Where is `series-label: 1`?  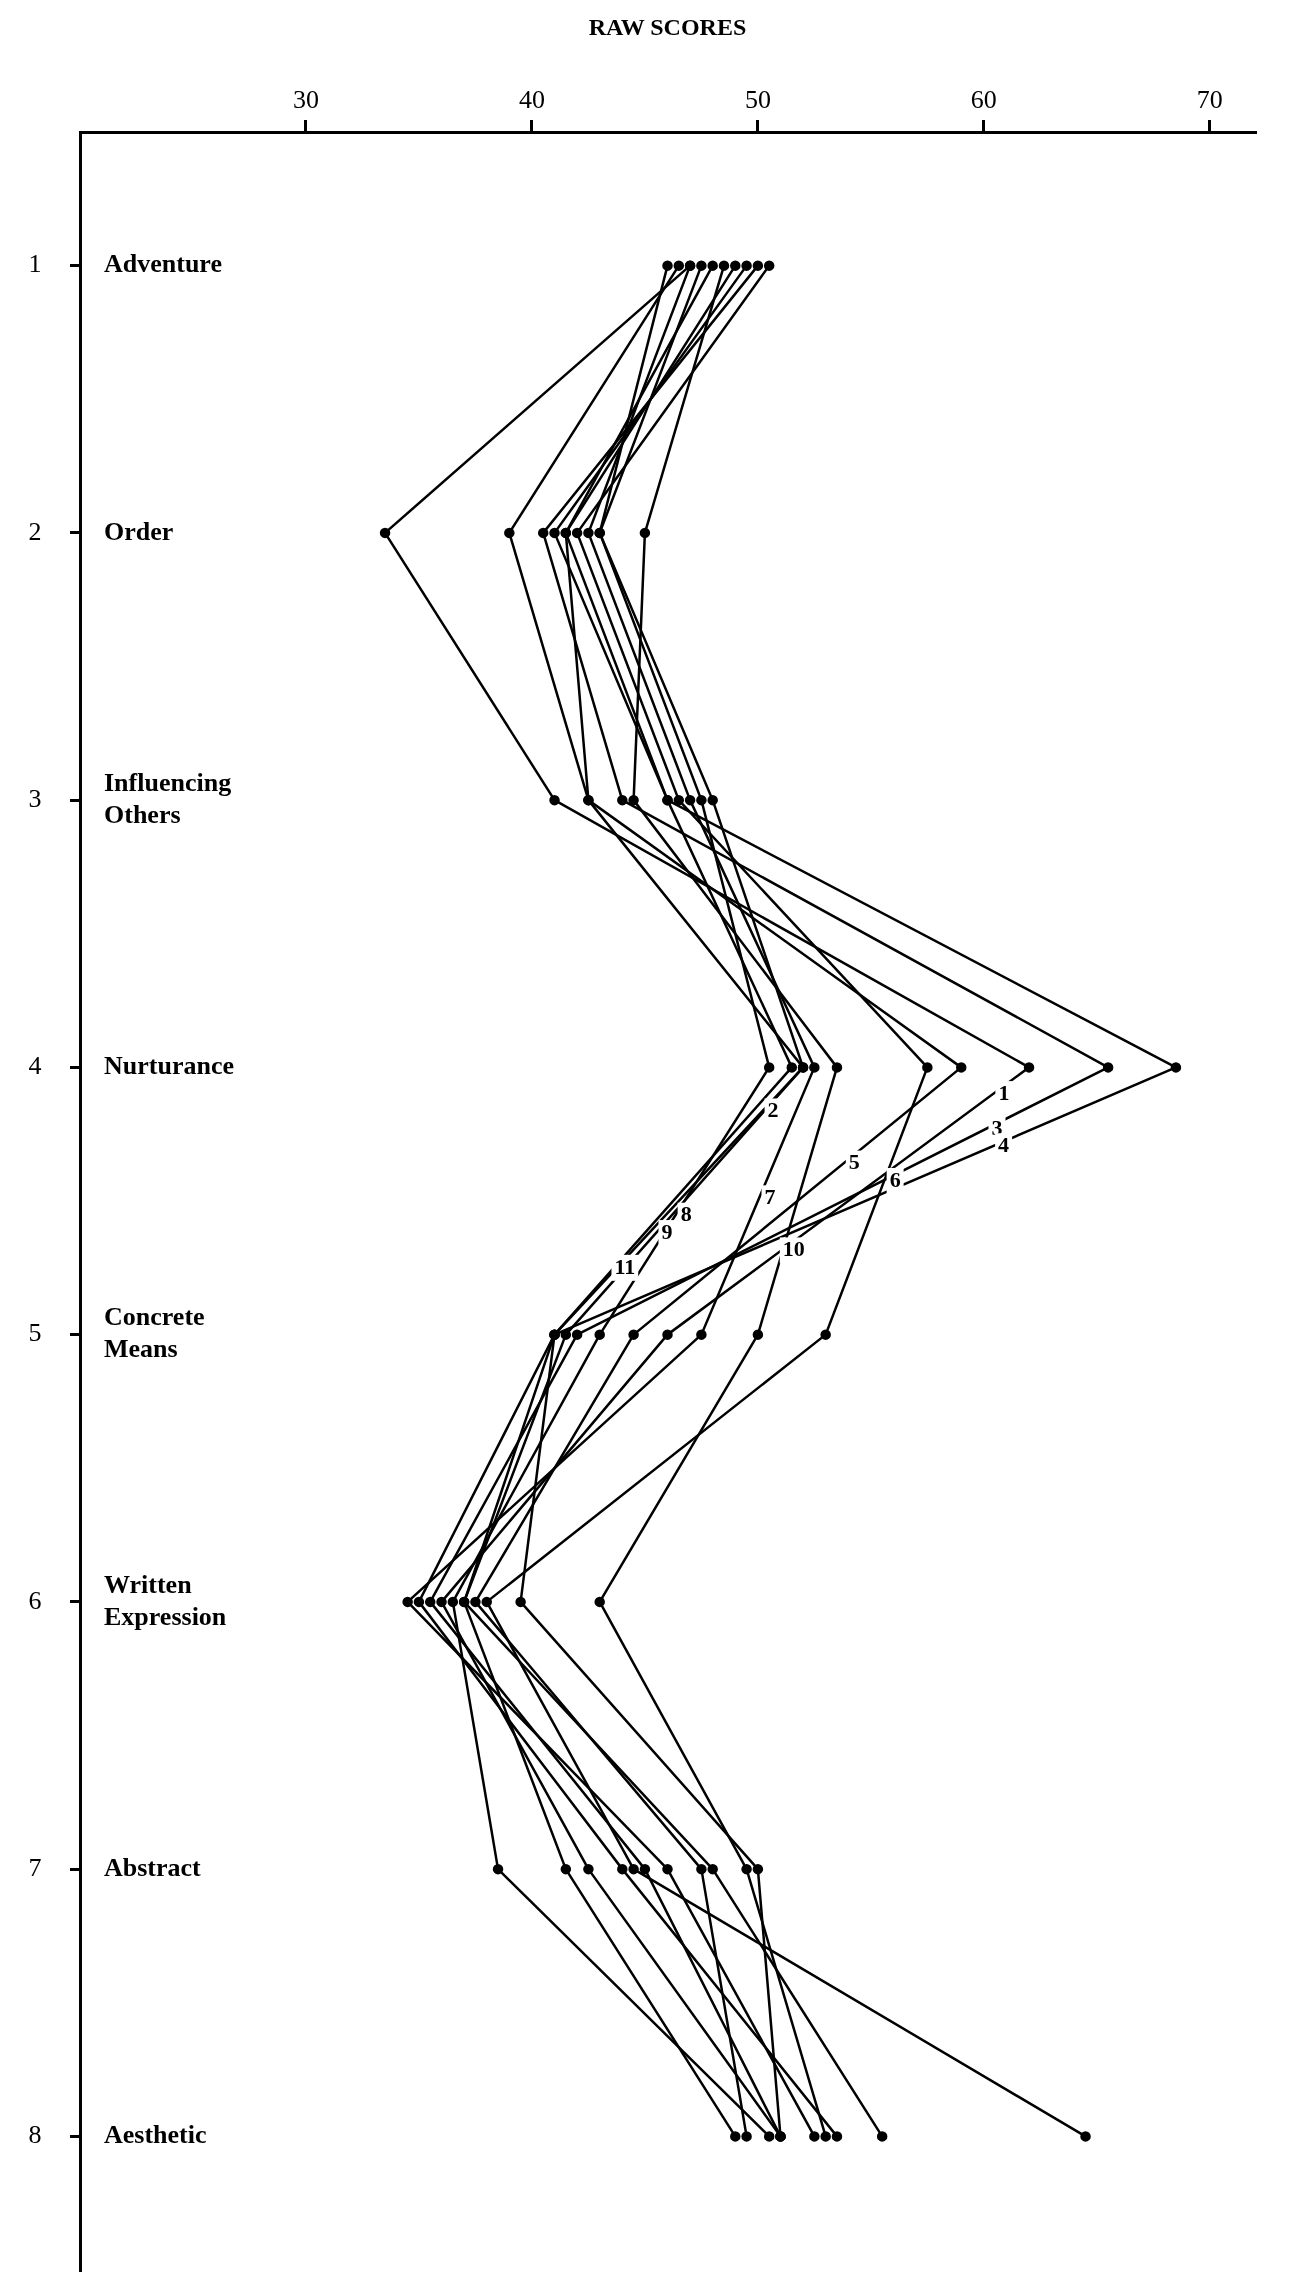
series-label: 1 is located at coordinates (1004, 1092).